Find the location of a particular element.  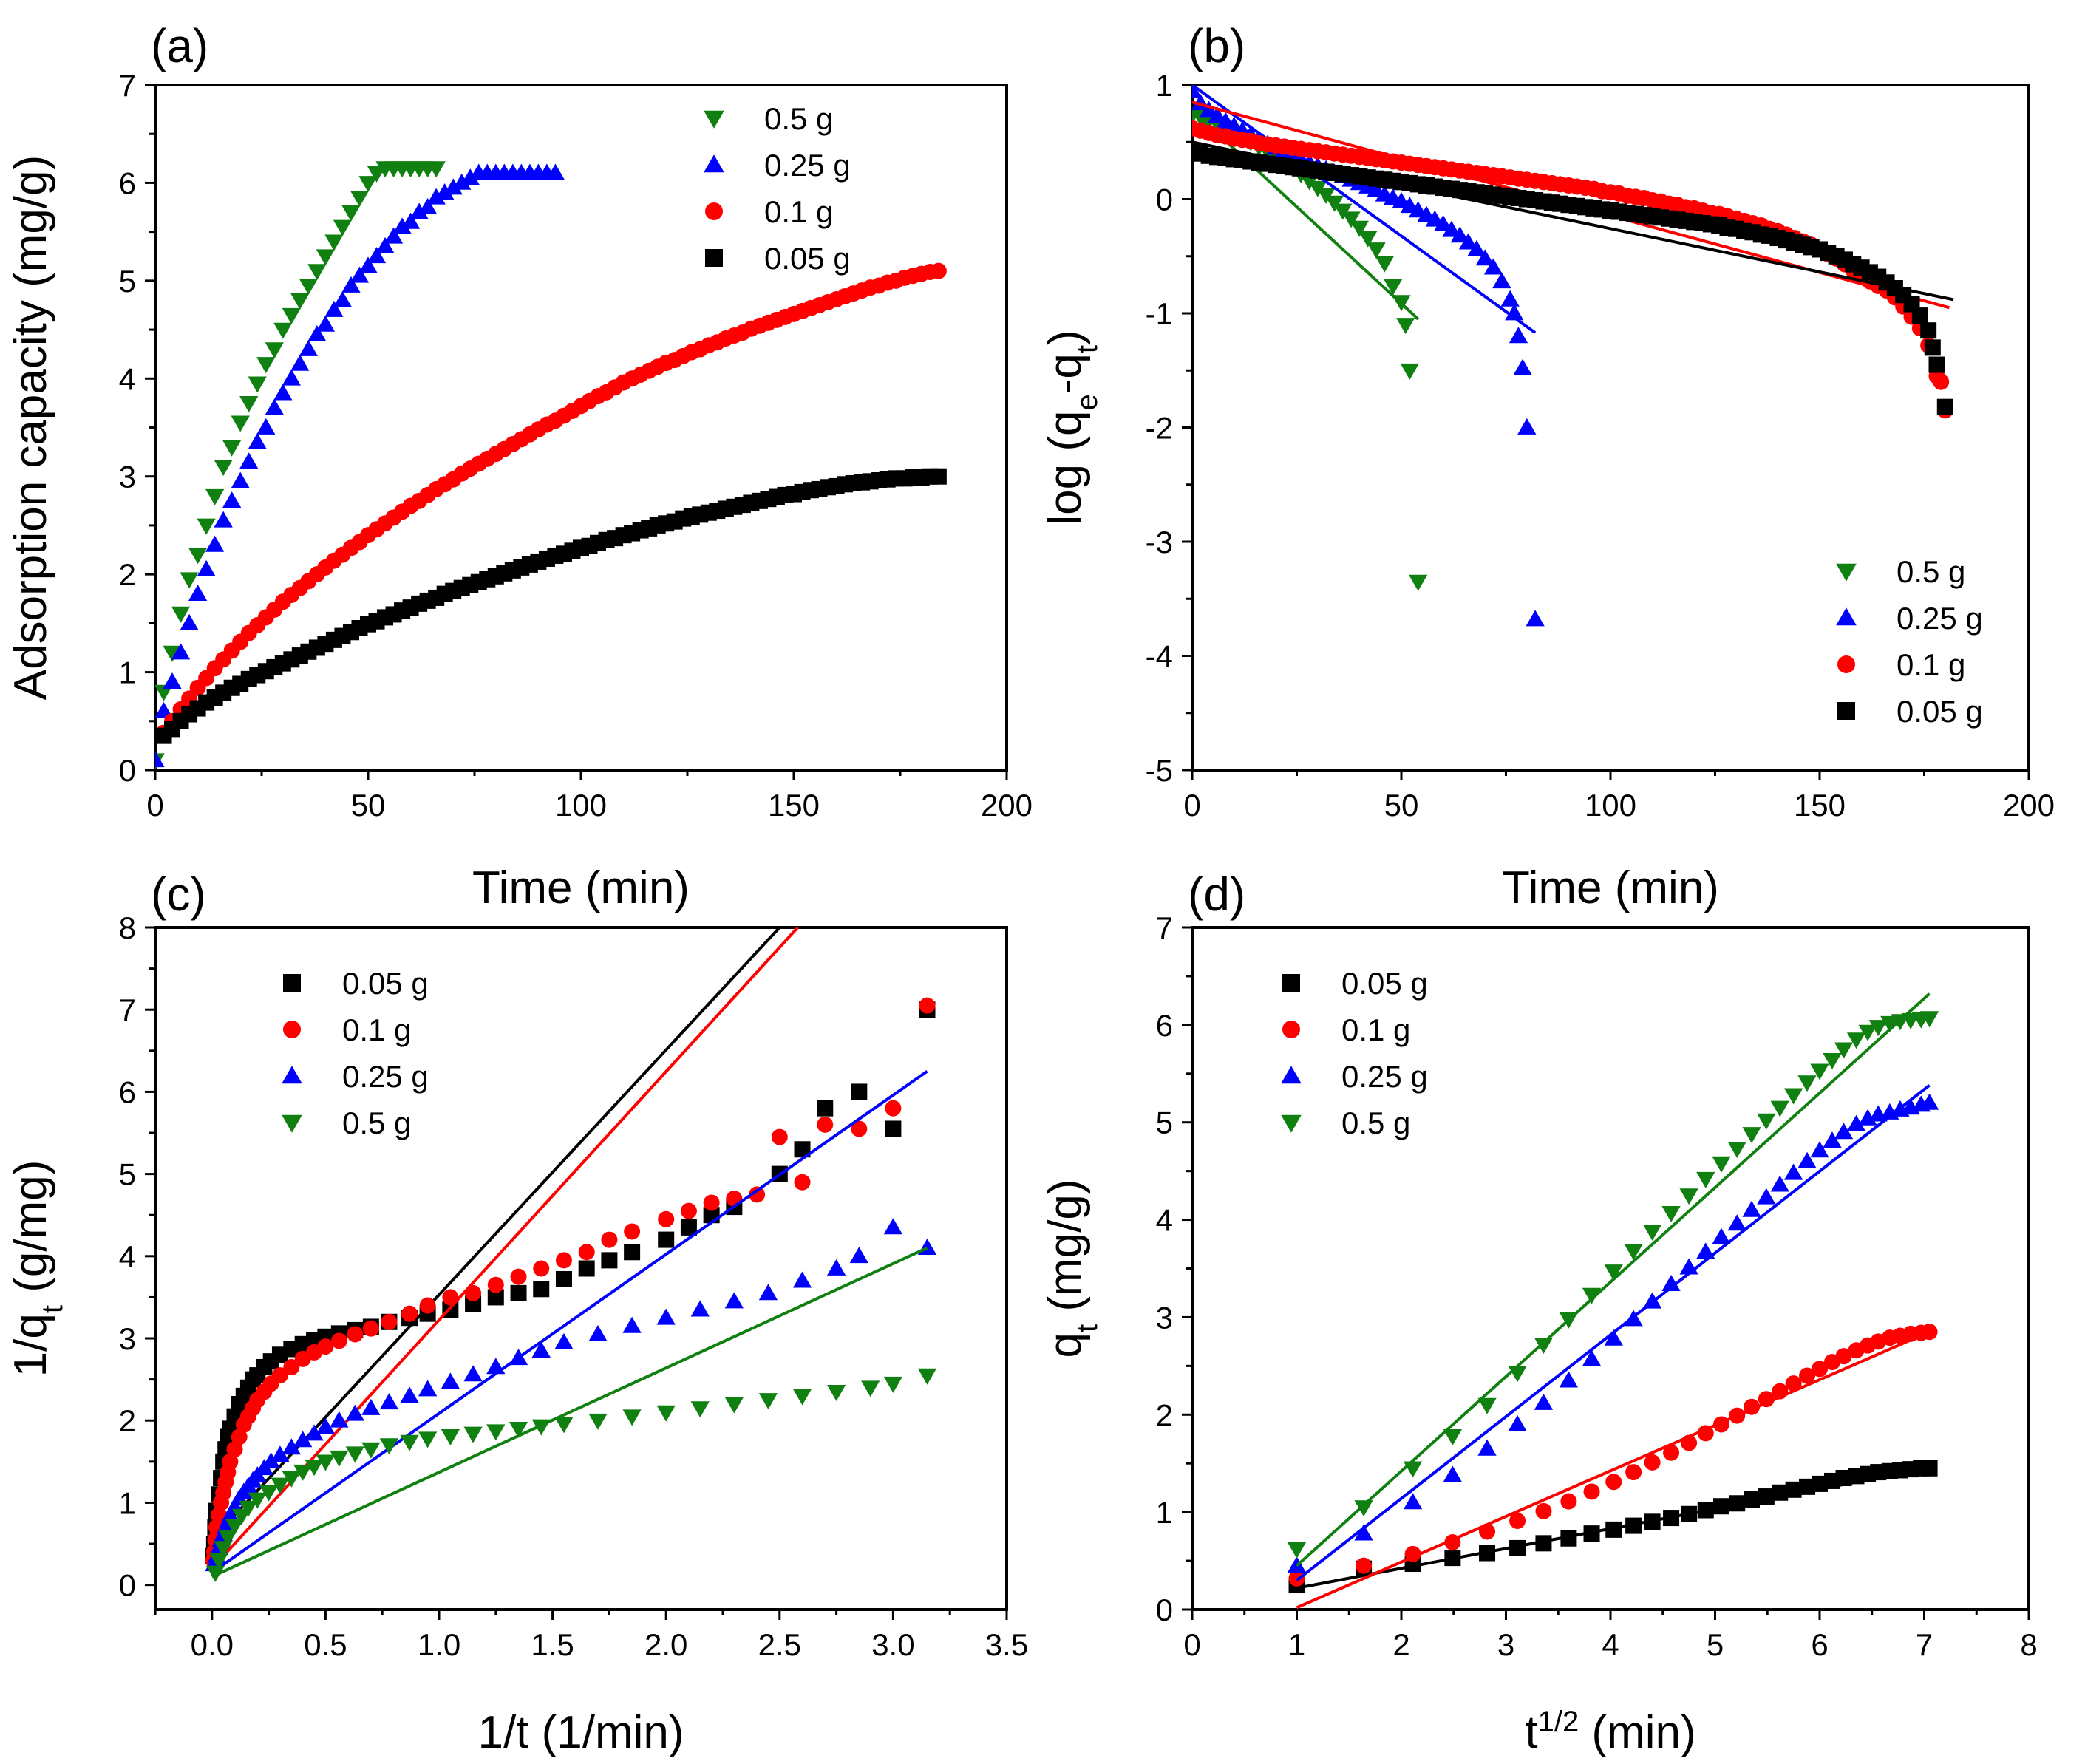

y-axis-title: qt (mg/g) is located at coordinates (1071, 1269).